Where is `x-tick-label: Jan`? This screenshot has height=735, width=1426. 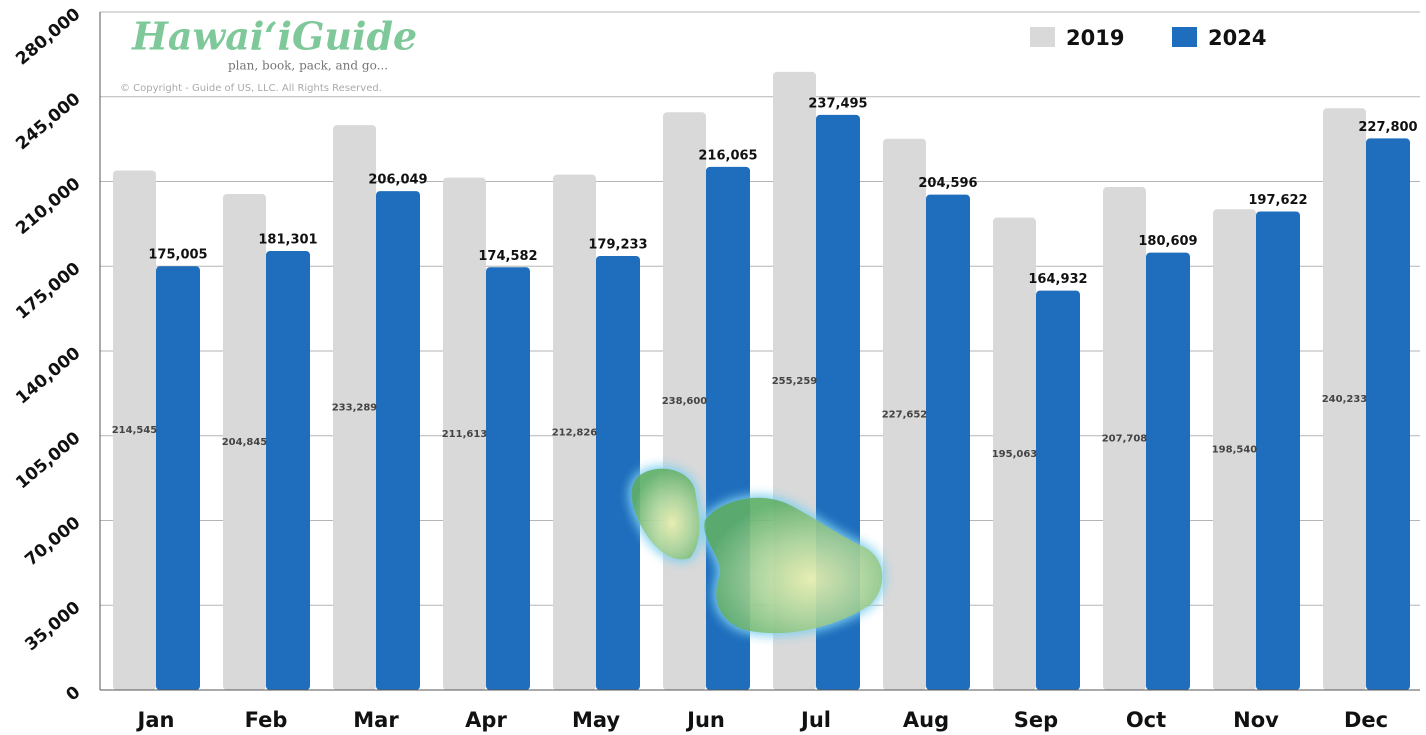 x-tick-label: Jan is located at coordinates (155, 720).